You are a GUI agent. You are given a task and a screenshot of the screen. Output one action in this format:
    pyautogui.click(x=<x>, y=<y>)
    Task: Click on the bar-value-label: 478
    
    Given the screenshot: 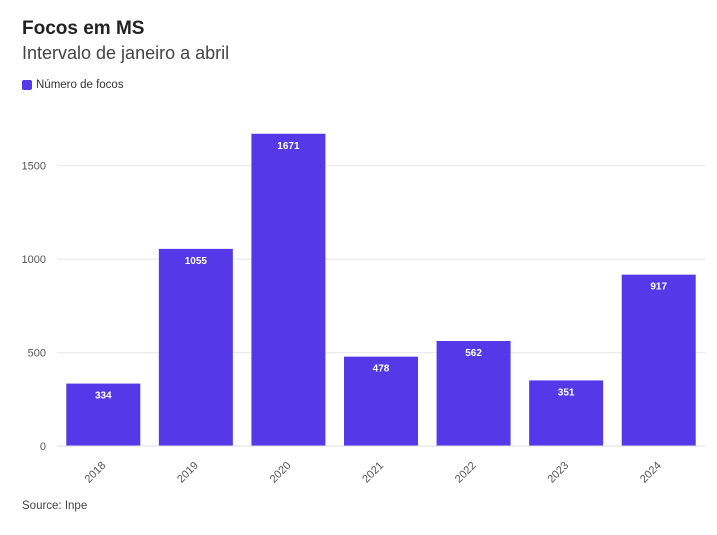 What is the action you would take?
    pyautogui.click(x=381, y=369)
    